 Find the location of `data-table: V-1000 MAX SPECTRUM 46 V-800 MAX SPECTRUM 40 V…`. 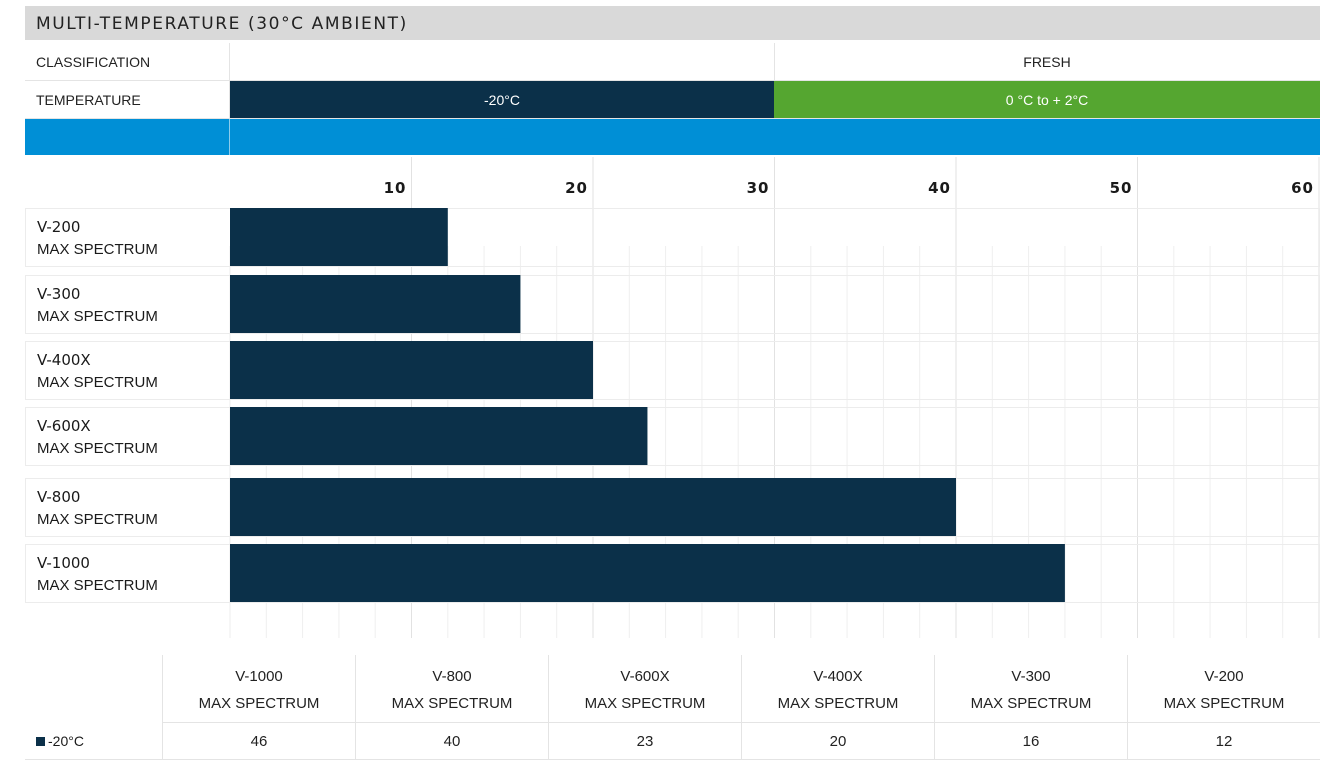

data-table: V-1000 MAX SPECTRUM 46 V-800 MAX SPECTRUM 40 V… is located at coordinates (672, 708).